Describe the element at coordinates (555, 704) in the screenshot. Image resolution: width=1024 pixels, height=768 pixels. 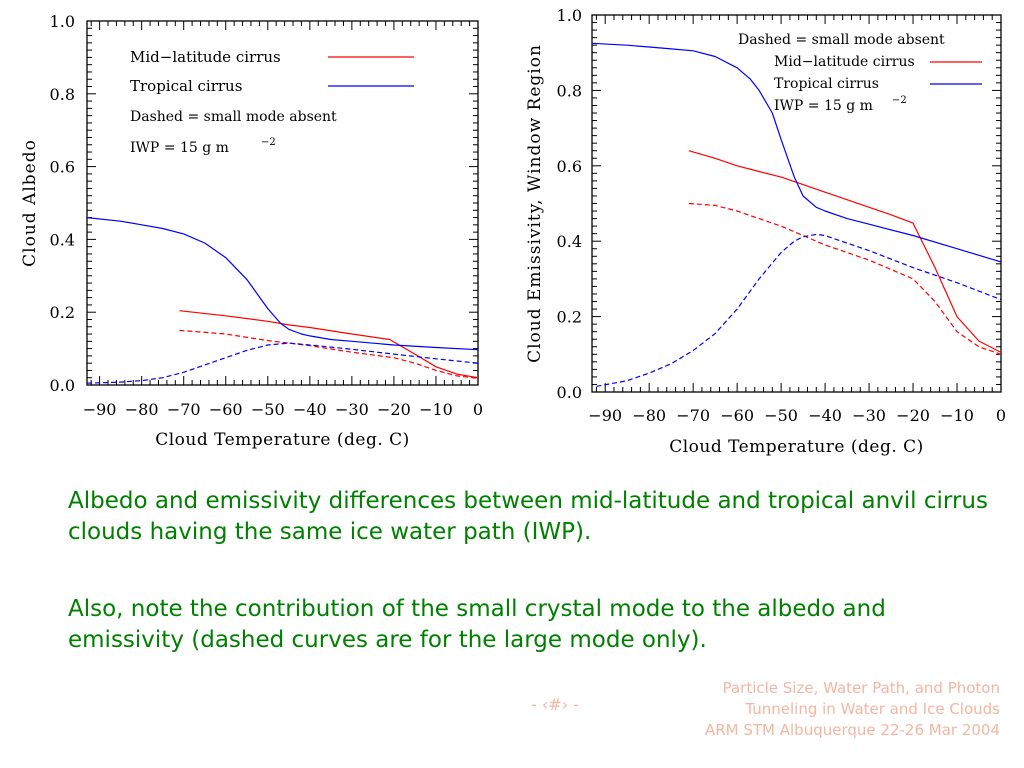
I see `slide-number: - ‹#› -` at that location.